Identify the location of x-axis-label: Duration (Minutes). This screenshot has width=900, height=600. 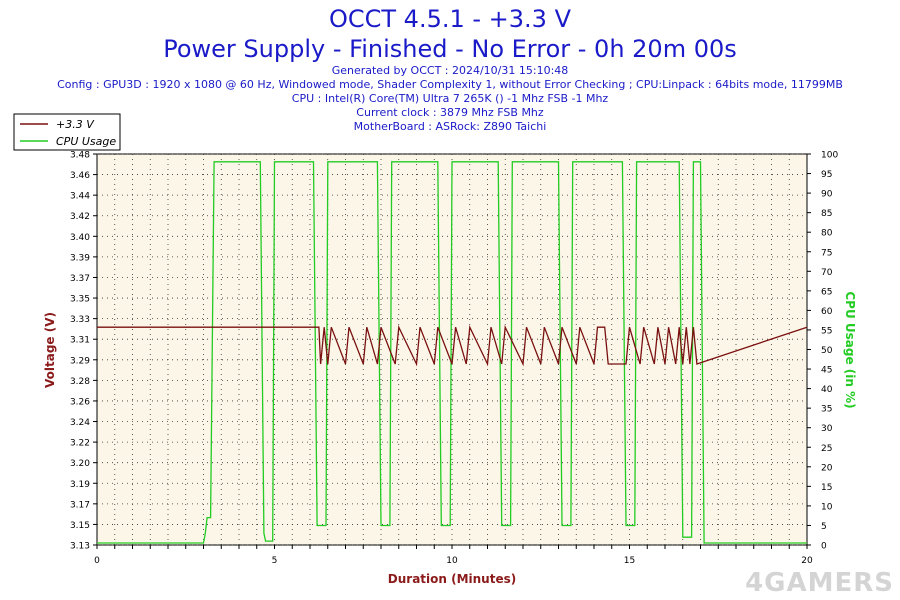
(452, 579).